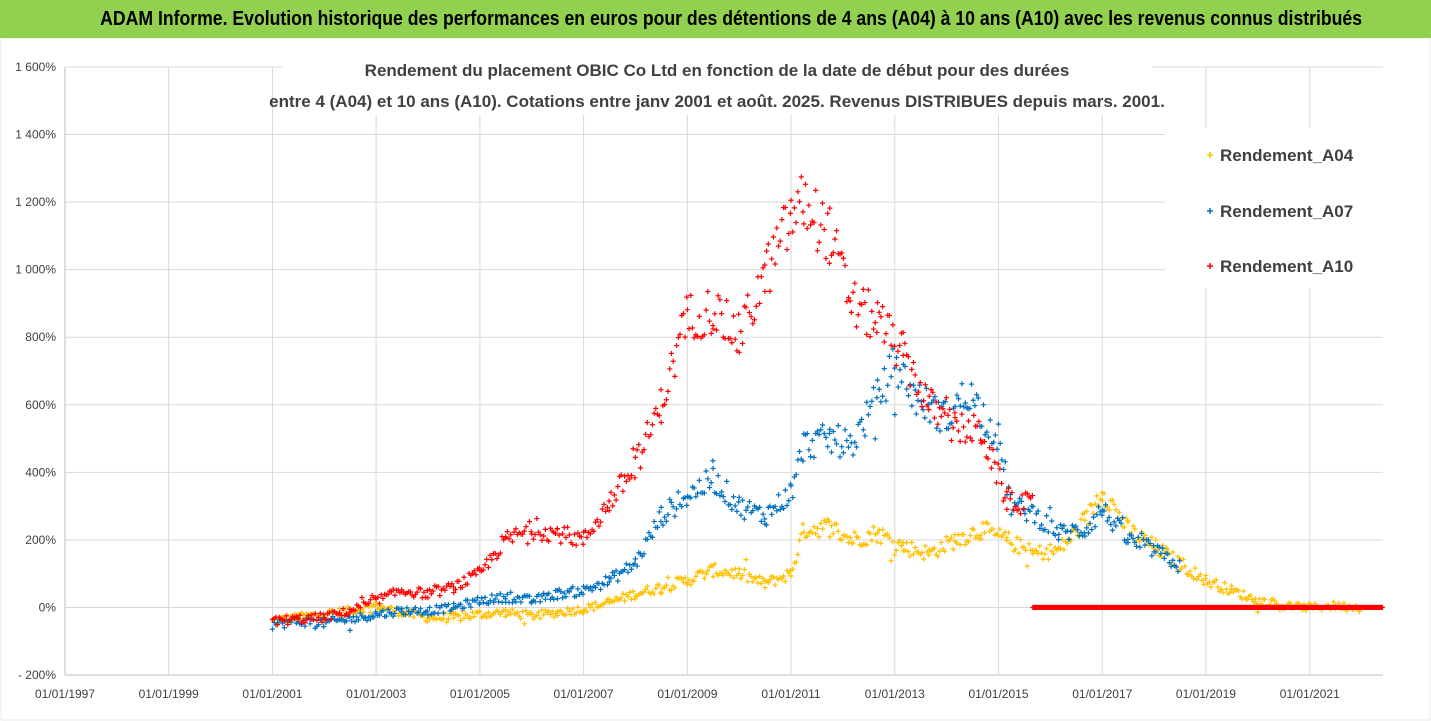 The height and width of the screenshot is (721, 1431). I want to click on x-tick-label: 01/01/2015, so click(998, 694).